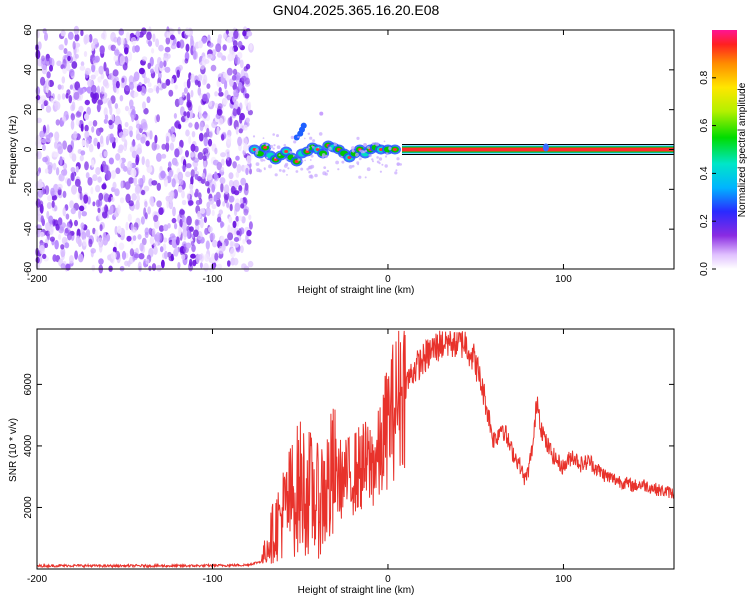 This screenshot has height=605, width=750. I want to click on spectrogram-ytick-label: 0, so click(28, 149).